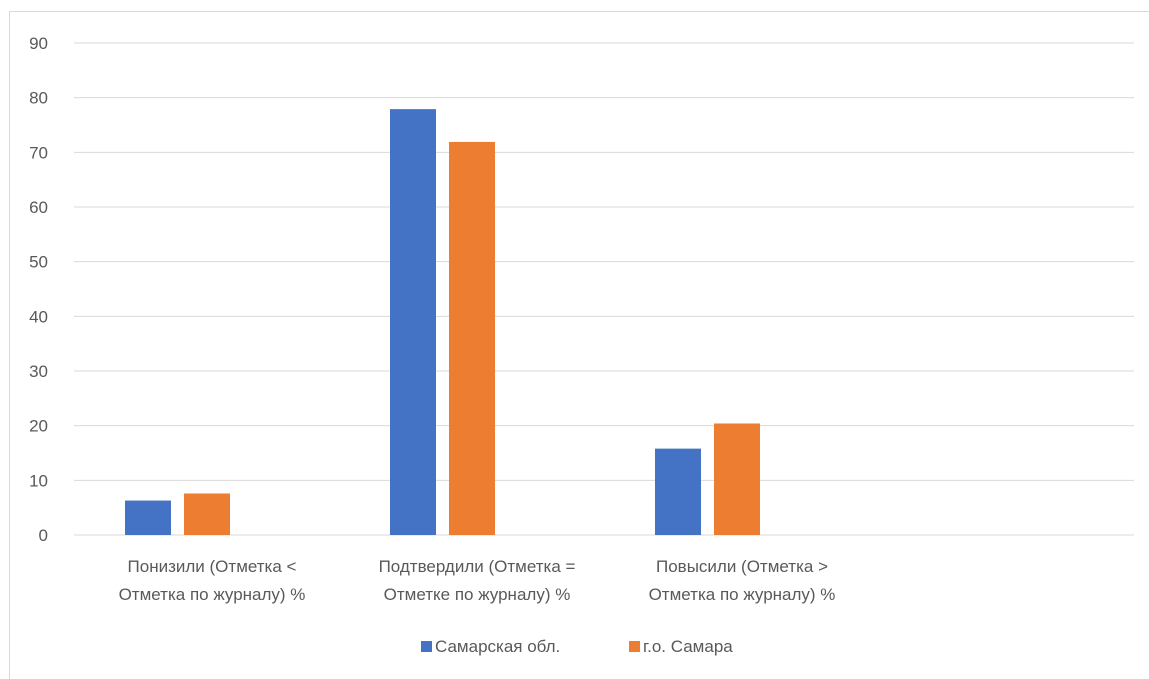 The width and height of the screenshot is (1149, 679). What do you see at coordinates (38, 43) in the screenshot?
I see `y-tick-label: 90` at bounding box center [38, 43].